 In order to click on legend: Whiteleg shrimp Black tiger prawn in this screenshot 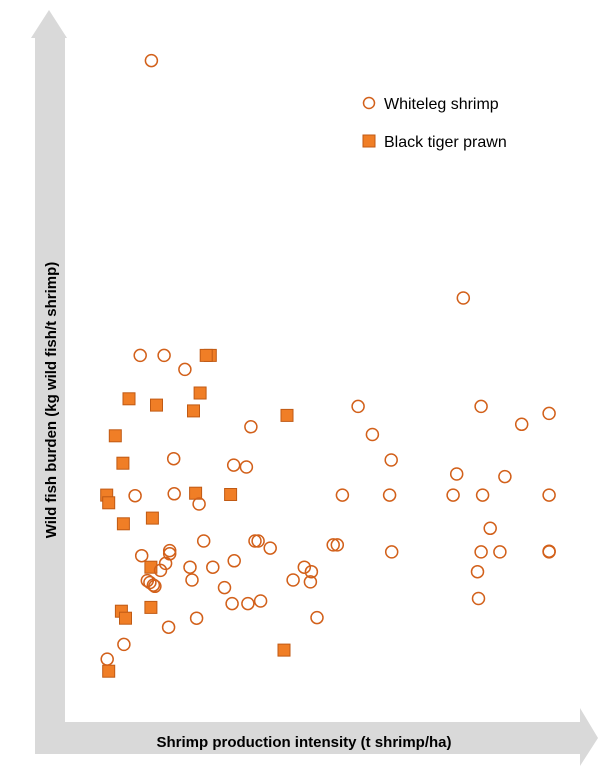, I will do `click(434, 123)`.